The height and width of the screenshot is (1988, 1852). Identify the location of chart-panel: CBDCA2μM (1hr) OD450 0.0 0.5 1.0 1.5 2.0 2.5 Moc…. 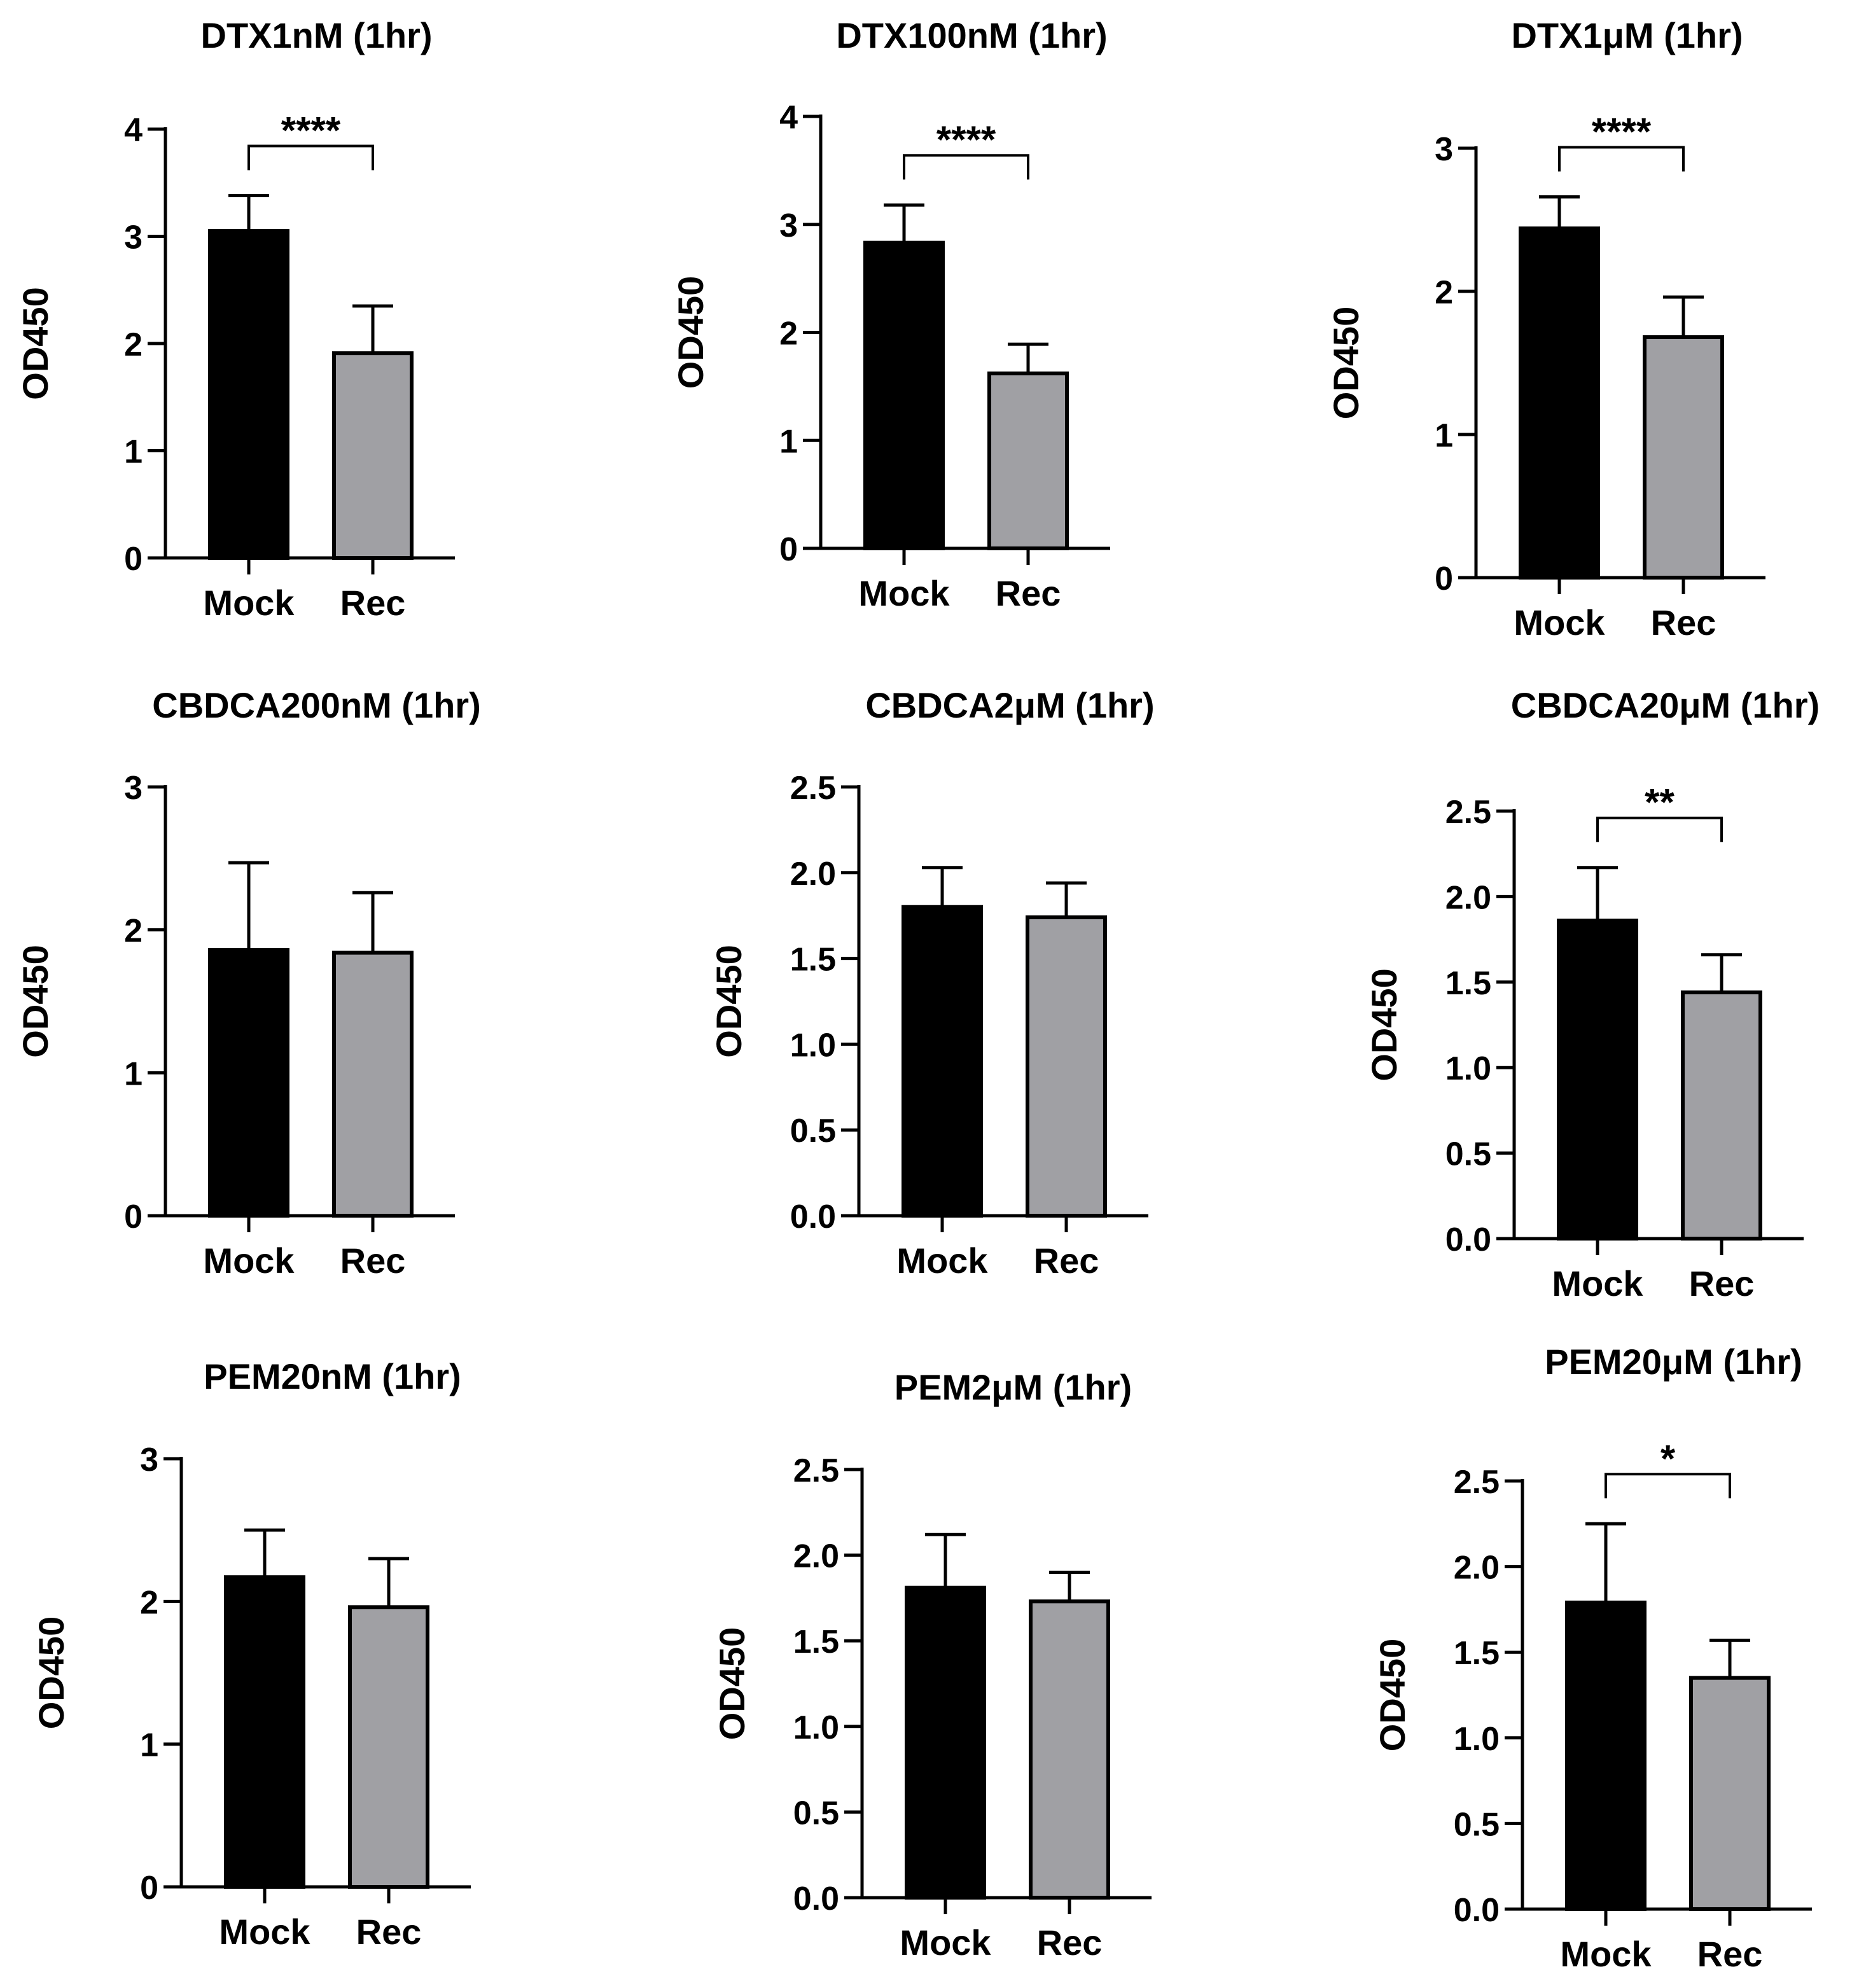
(932, 983).